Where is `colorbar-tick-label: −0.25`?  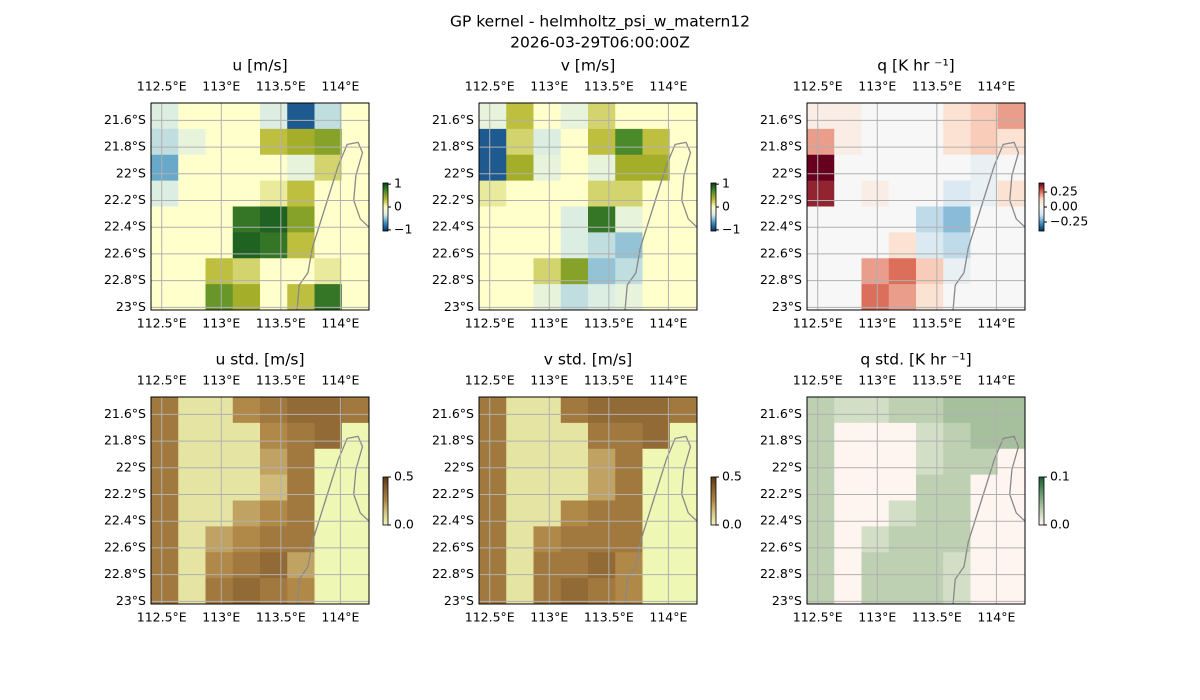
colorbar-tick-label: −0.25 is located at coordinates (1069, 221).